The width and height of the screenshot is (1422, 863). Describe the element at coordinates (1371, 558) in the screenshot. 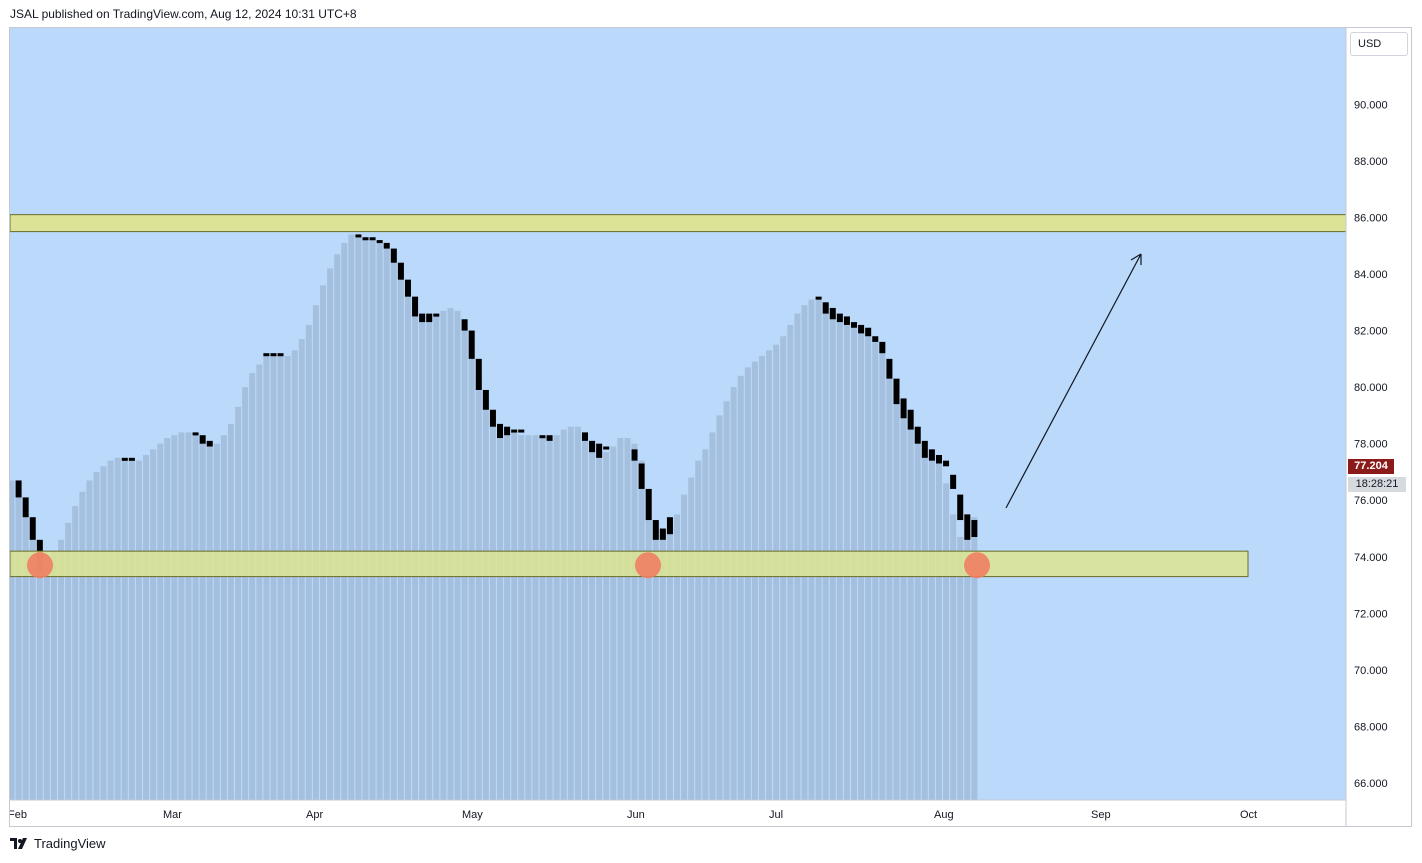

I see `price-tick-label: 74.000` at that location.